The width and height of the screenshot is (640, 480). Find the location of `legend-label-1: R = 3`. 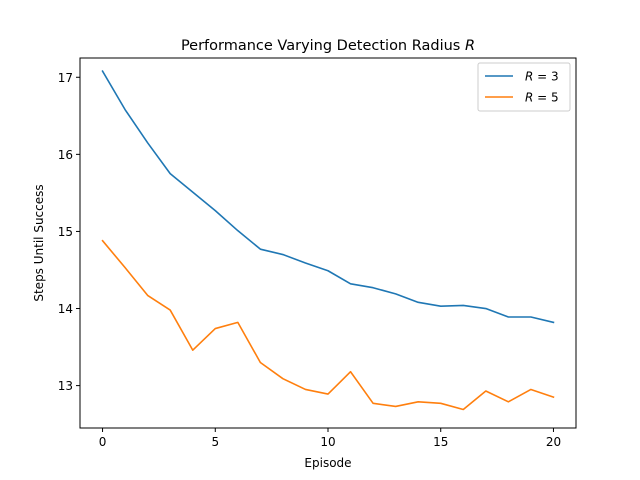

legend-label-1: R = 3 is located at coordinates (542, 77).